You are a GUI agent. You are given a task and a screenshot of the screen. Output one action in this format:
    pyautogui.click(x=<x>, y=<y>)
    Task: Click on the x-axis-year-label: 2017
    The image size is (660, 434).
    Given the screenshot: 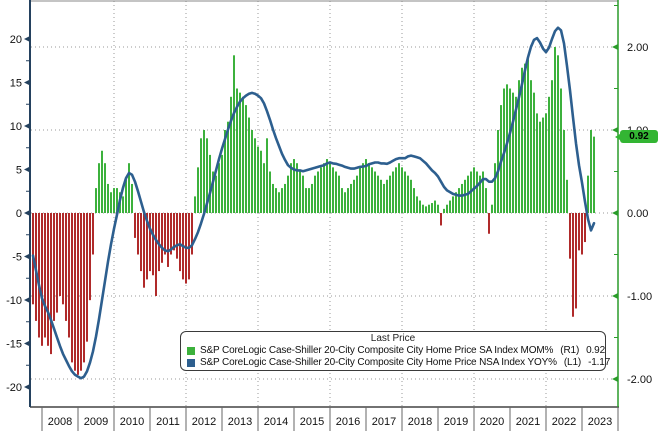 What is the action you would take?
    pyautogui.click(x=384, y=422)
    